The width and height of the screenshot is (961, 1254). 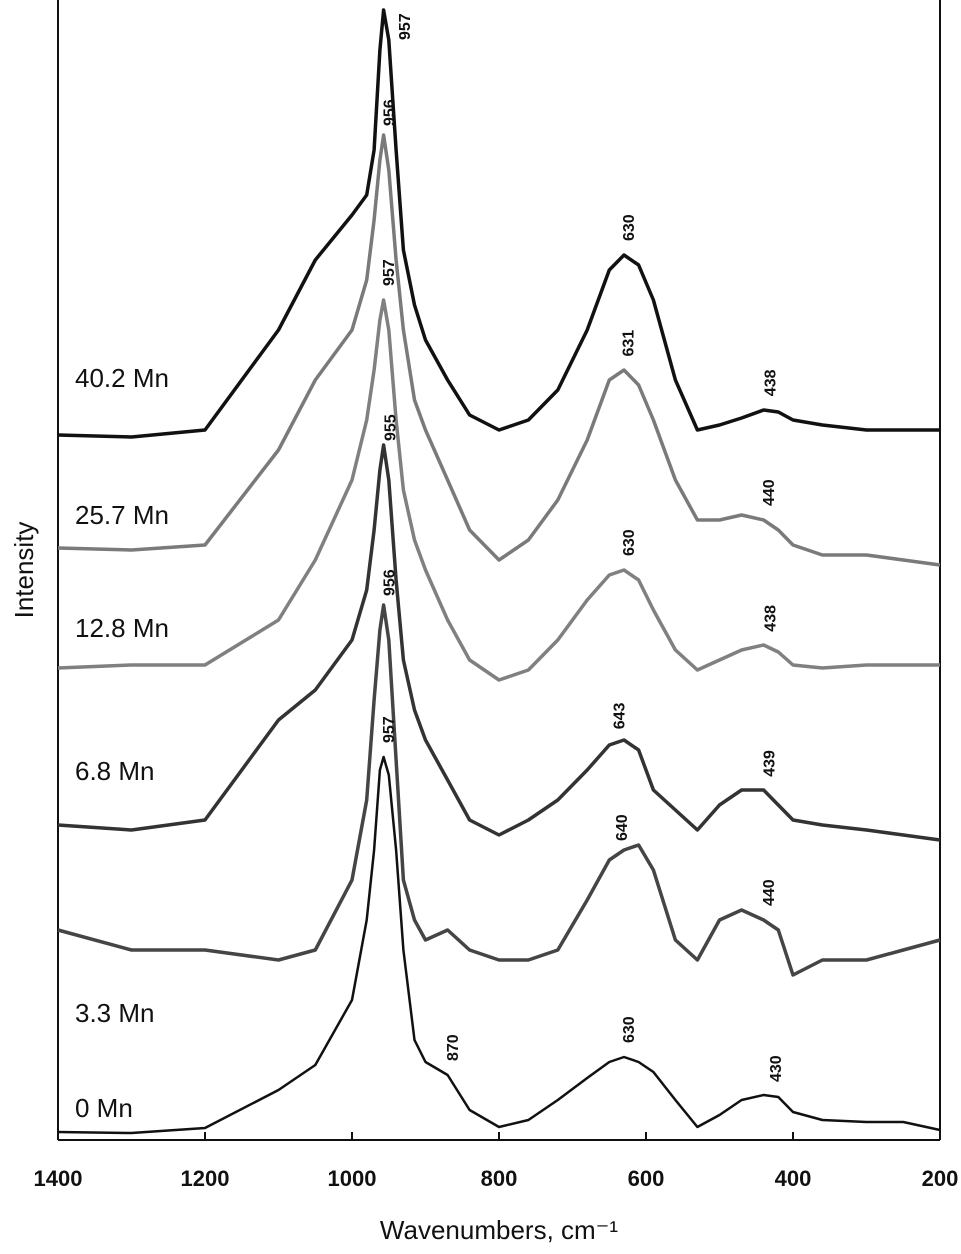 I want to click on x-tick-label: 1000, so click(x=352, y=1178).